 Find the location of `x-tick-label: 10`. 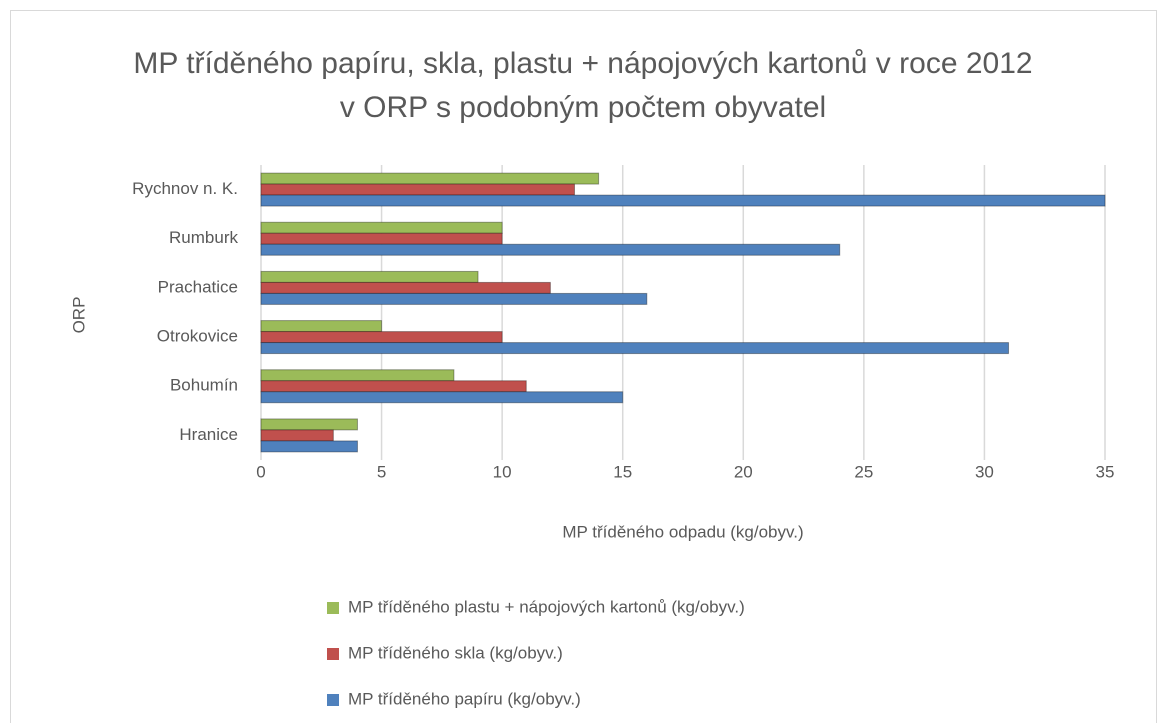

x-tick-label: 10 is located at coordinates (502, 471).